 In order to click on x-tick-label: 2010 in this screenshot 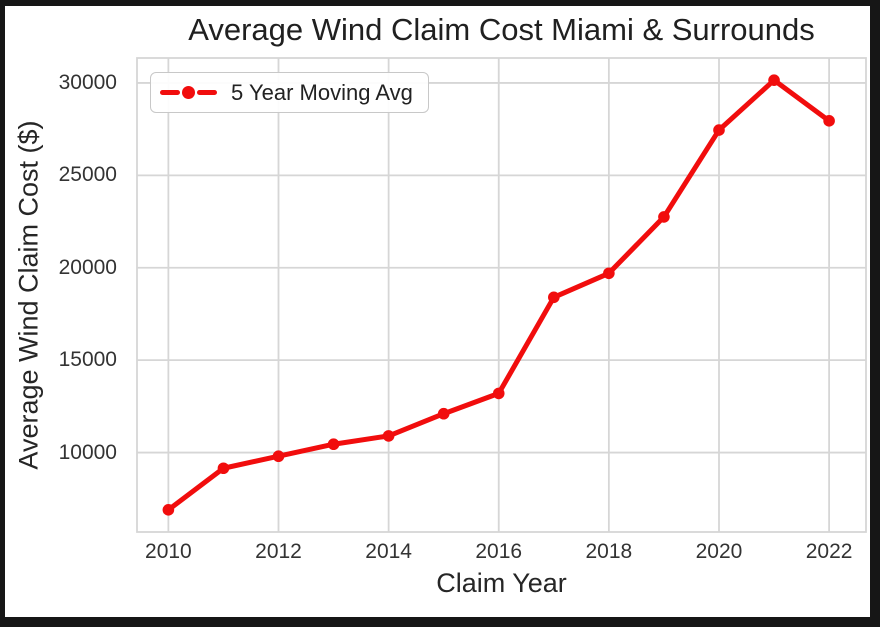, I will do `click(168, 551)`.